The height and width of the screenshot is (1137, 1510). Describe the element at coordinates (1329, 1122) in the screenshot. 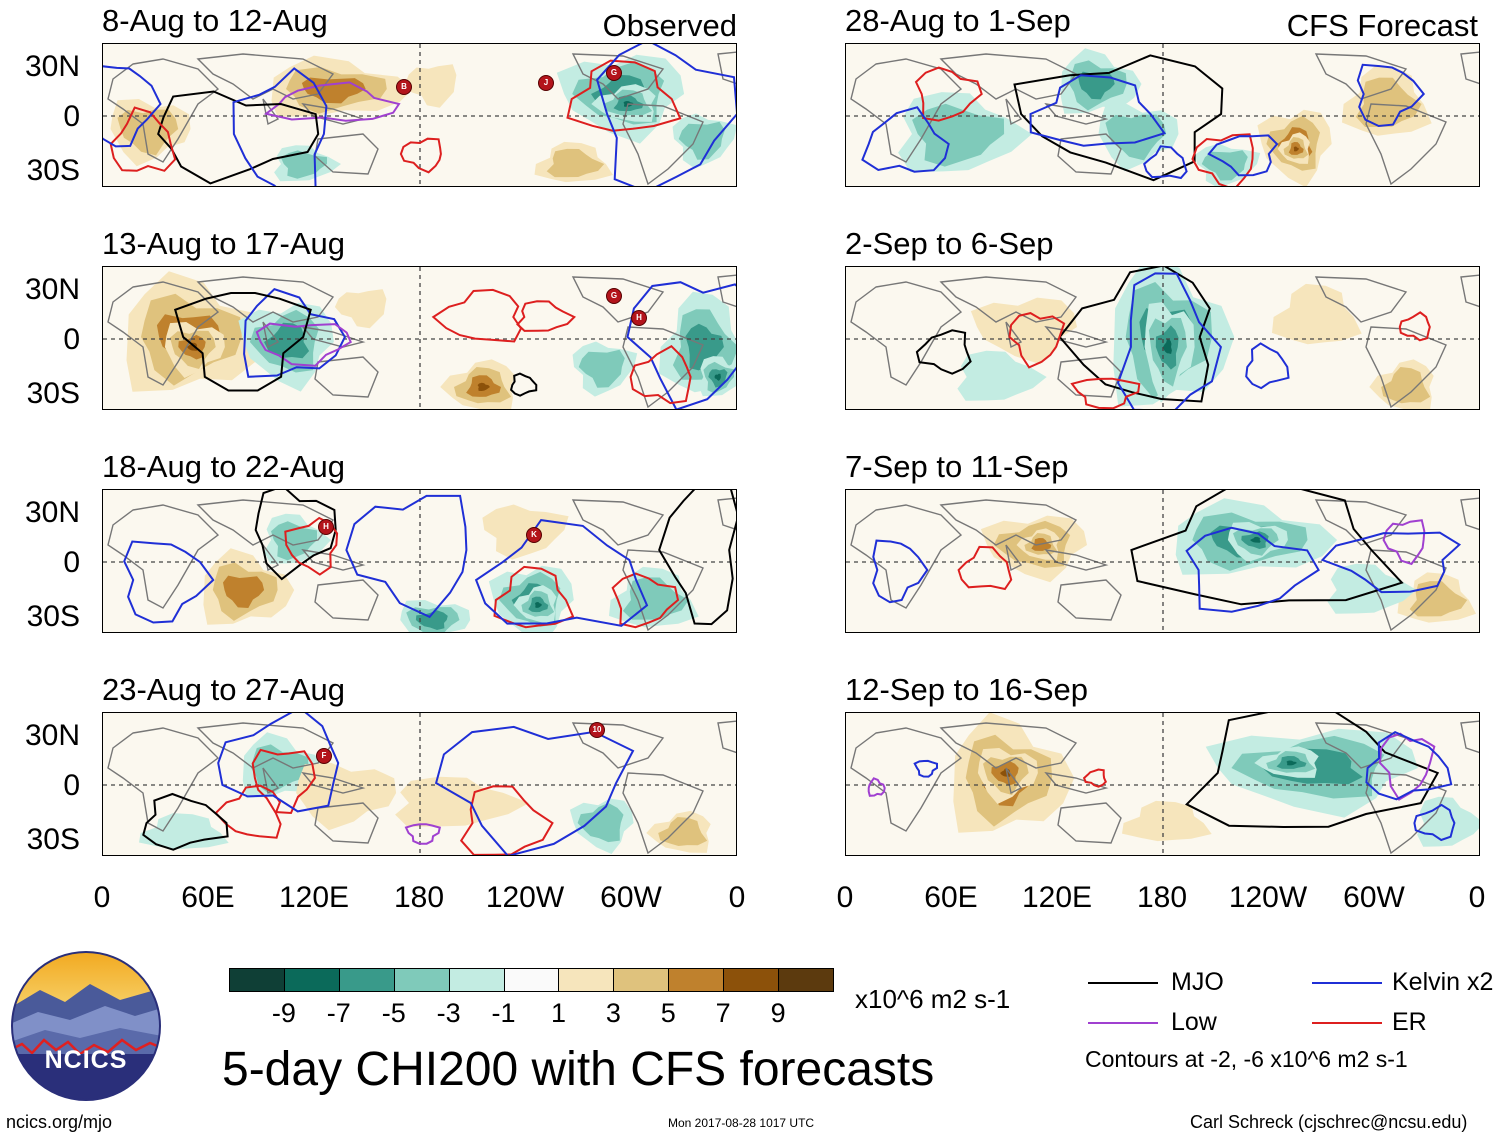

I see `footer-author: Carl Schreck (cjschrec@ncsu.edu)` at that location.